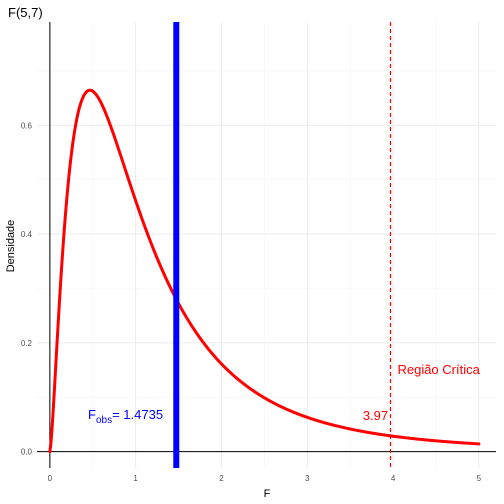 Image resolution: width=504 pixels, height=504 pixels. Describe the element at coordinates (27, 343) in the screenshot. I see `y-tick-label: 0.2` at that location.